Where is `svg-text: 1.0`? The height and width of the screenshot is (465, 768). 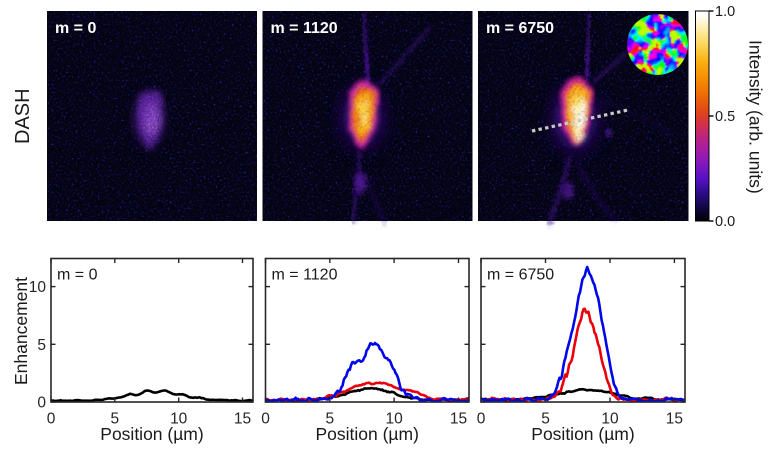 svg-text: 1.0 is located at coordinates (725, 12).